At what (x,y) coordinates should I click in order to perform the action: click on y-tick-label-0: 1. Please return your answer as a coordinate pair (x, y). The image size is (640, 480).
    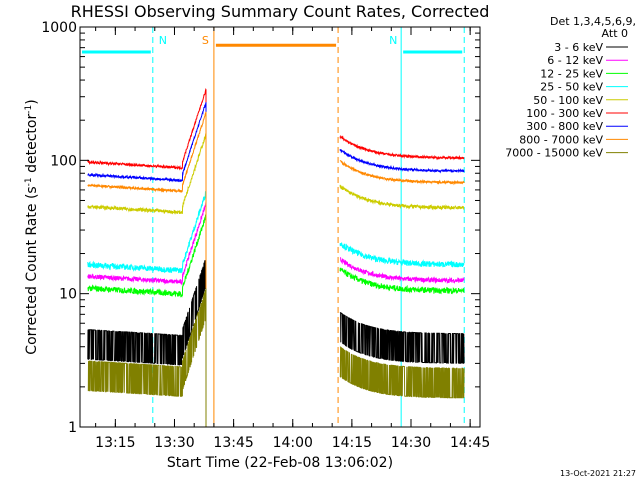
    Looking at the image, I should click on (72, 428).